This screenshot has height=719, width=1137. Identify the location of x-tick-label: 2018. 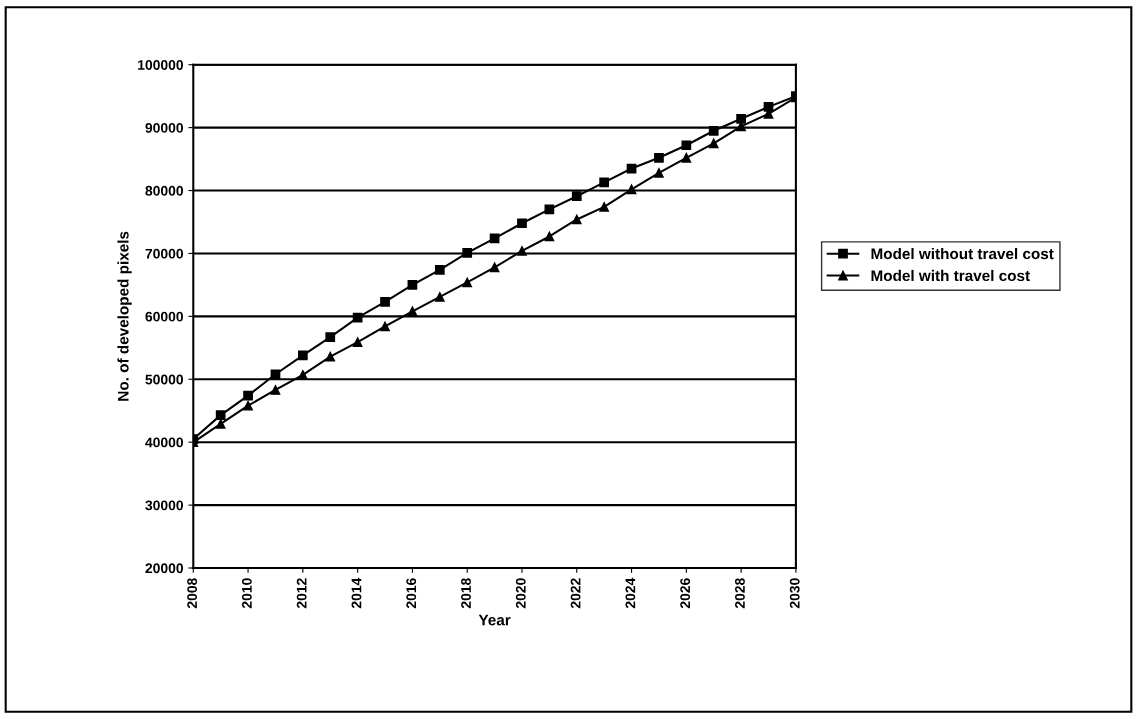
(466, 593).